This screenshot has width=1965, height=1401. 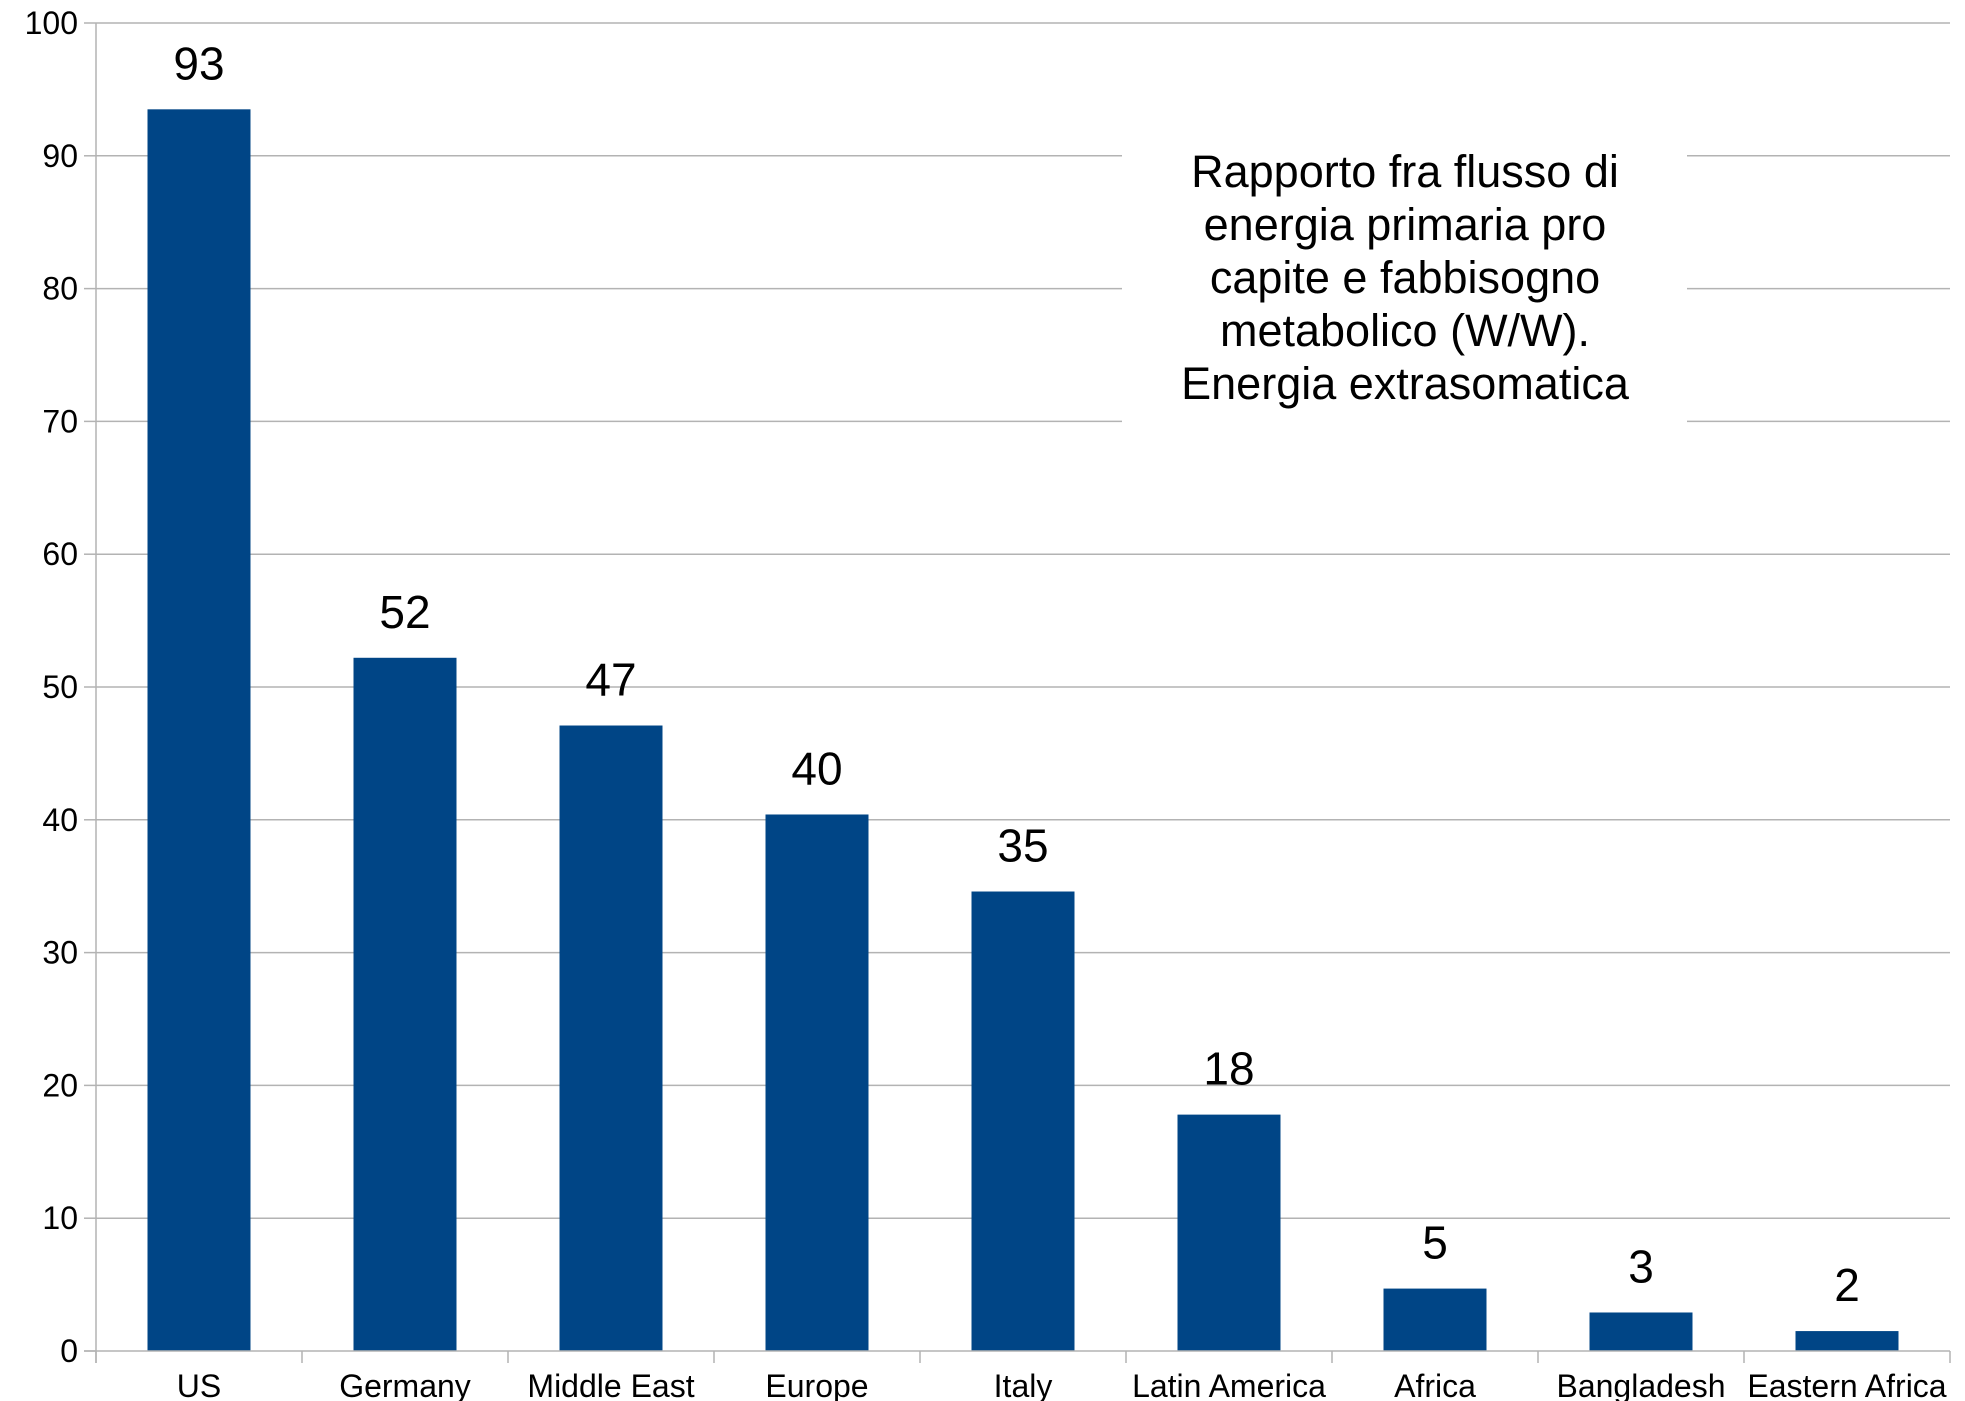 I want to click on data-label: 52, so click(x=404, y=612).